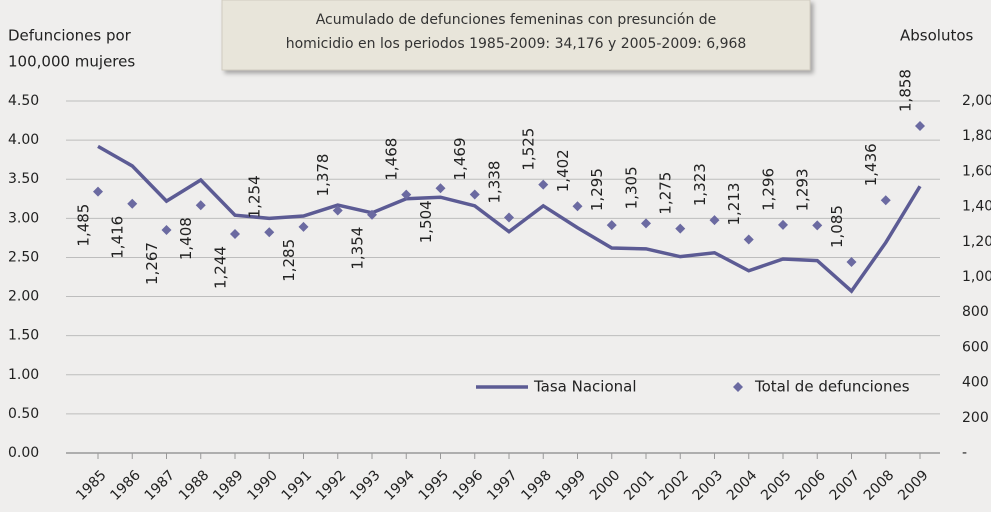 The image size is (991, 512). I want to click on y2-tick-label: -, so click(964, 453).